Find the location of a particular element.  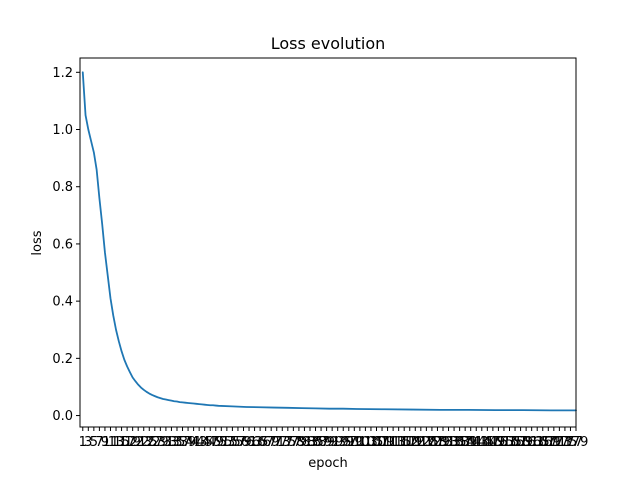

y-axis-ticks: 0.0 0.2 0.4 0.6 0.8 1.0 1.2 is located at coordinates (66, 245).